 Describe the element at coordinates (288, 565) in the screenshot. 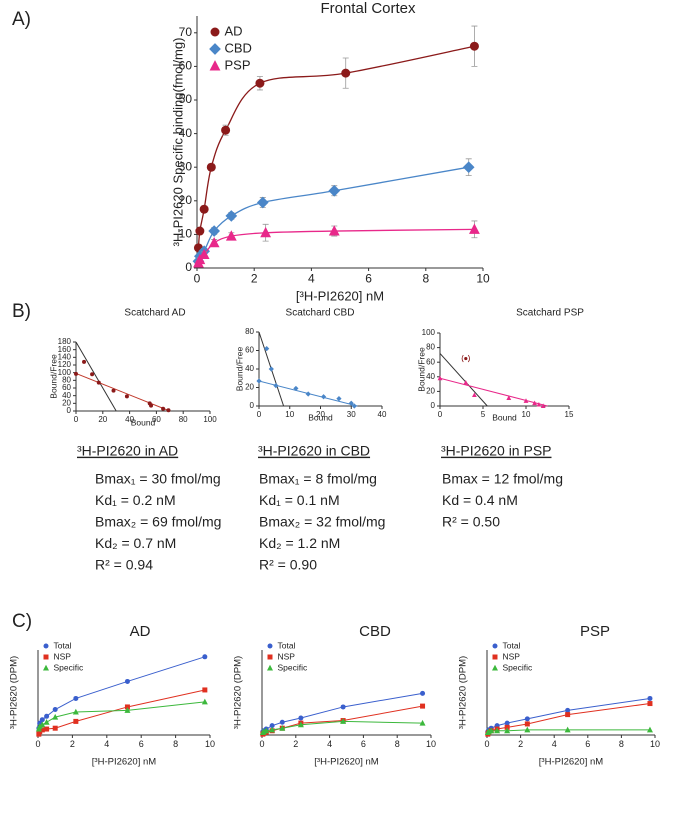

I see `result-line: R² = 0.90` at that location.